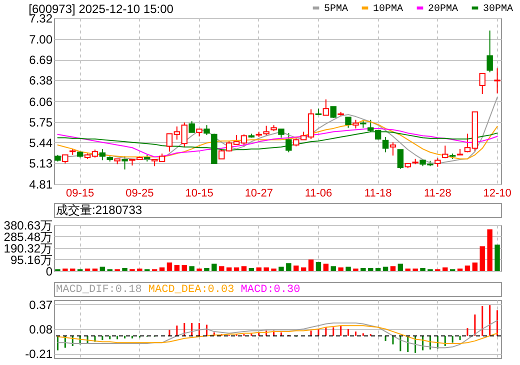  Describe the element at coordinates (28, 237) in the screenshot. I see `y-tick-label: 285.48万` at that location.